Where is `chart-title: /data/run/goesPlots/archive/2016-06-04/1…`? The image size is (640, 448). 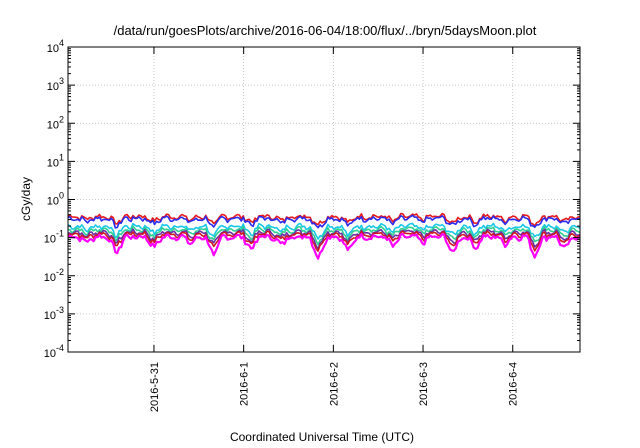
chart-title: /data/run/goesPlots/archive/2016-06-04/1… is located at coordinates (325, 30).